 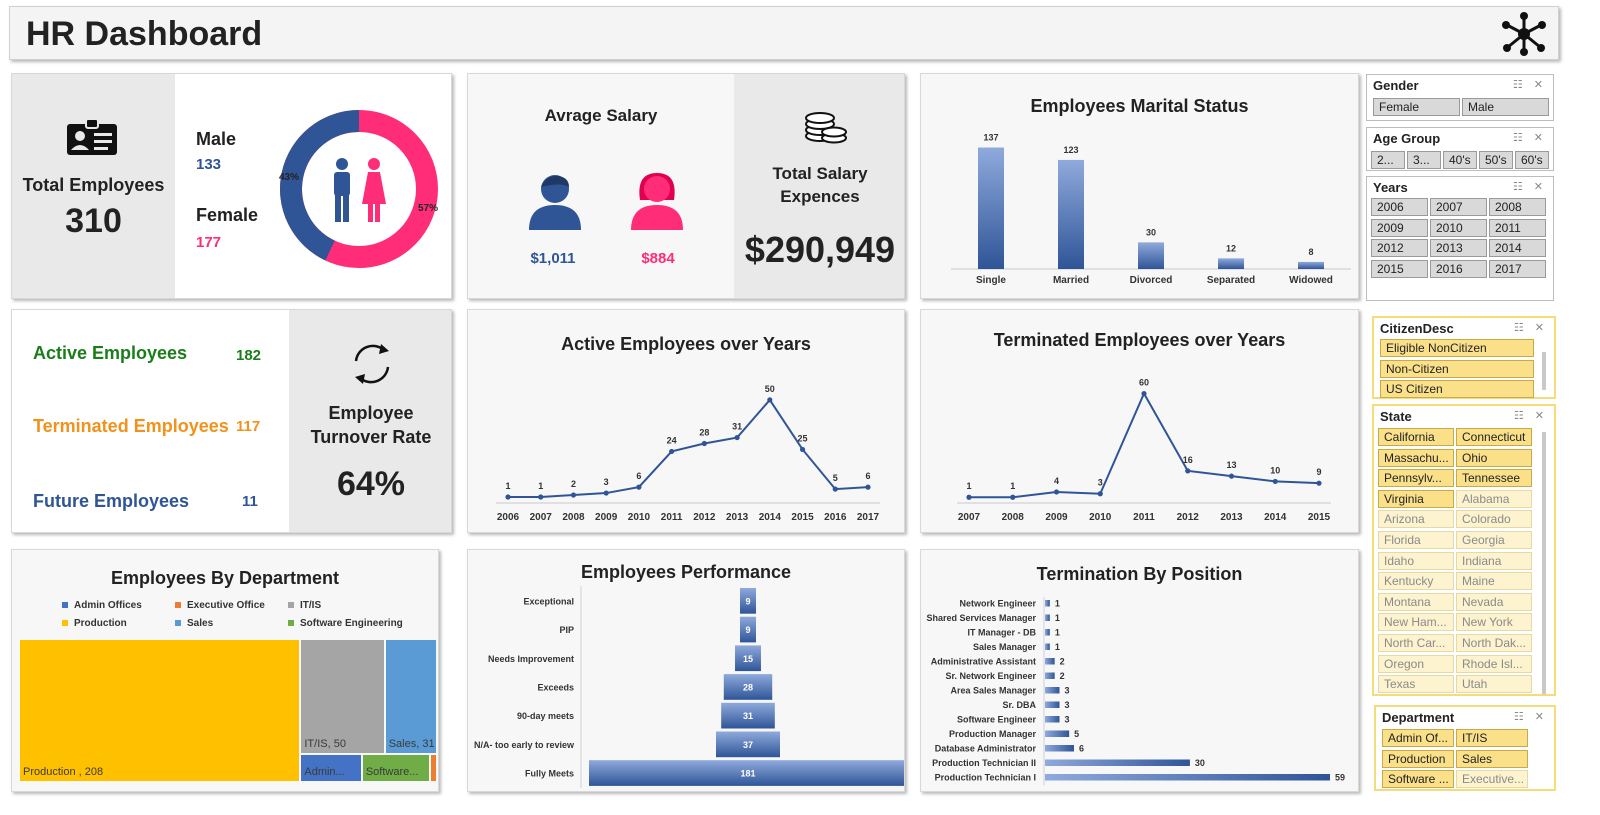 I want to click on gender-option-female: Female, so click(x=1416, y=107).